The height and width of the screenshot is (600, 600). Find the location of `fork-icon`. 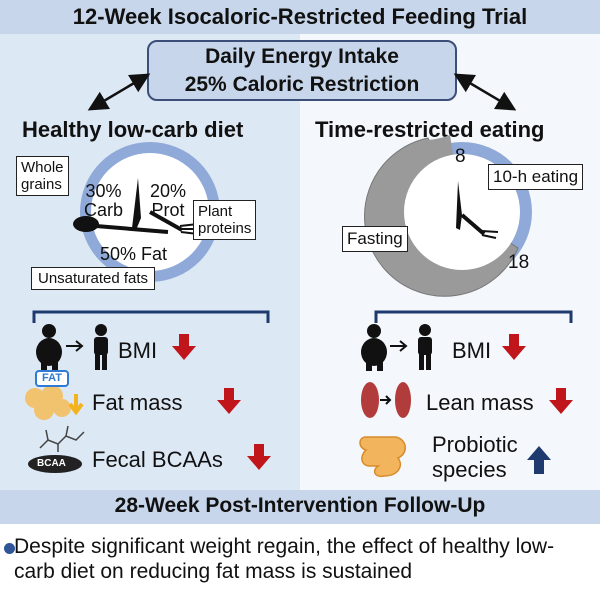

fork-icon is located at coordinates (166, 221).